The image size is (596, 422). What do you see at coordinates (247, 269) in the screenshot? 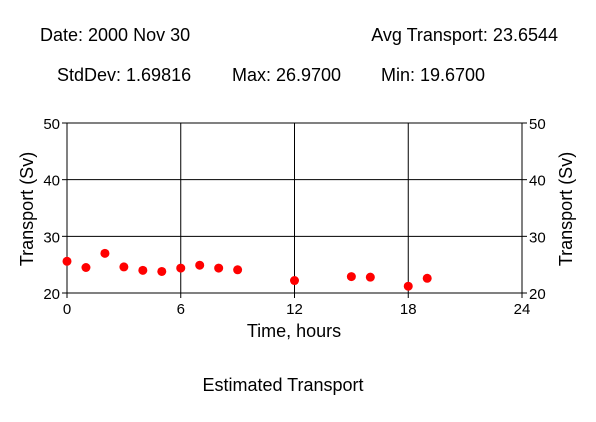
I see `data-points` at bounding box center [247, 269].